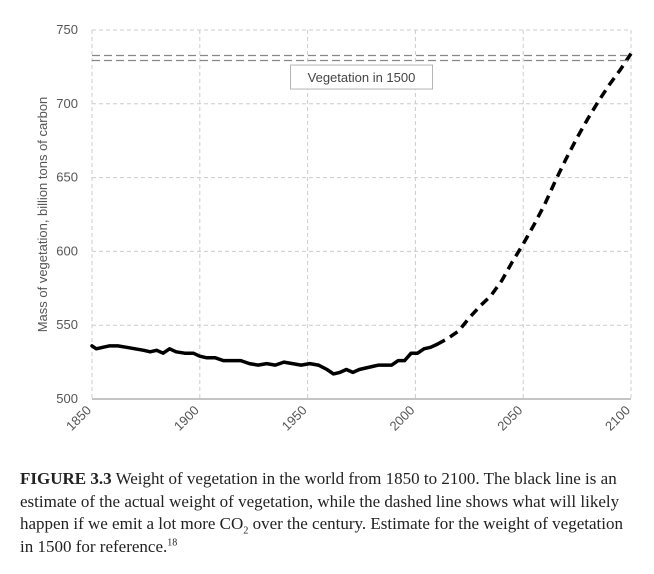 Image resolution: width=654 pixels, height=574 pixels. What do you see at coordinates (67, 29) in the screenshot?
I see `y-tick-label: 750` at bounding box center [67, 29].